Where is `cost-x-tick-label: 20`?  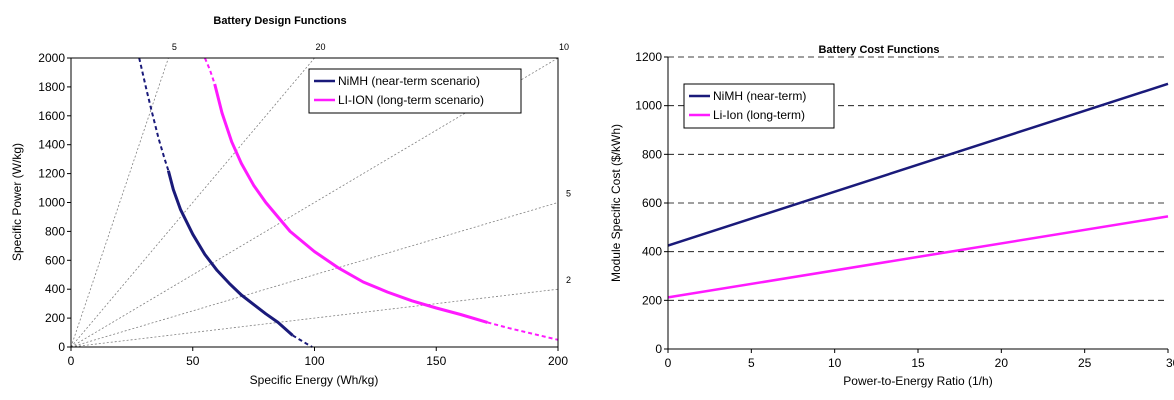 cost-x-tick-label: 20 is located at coordinates (1002, 363).